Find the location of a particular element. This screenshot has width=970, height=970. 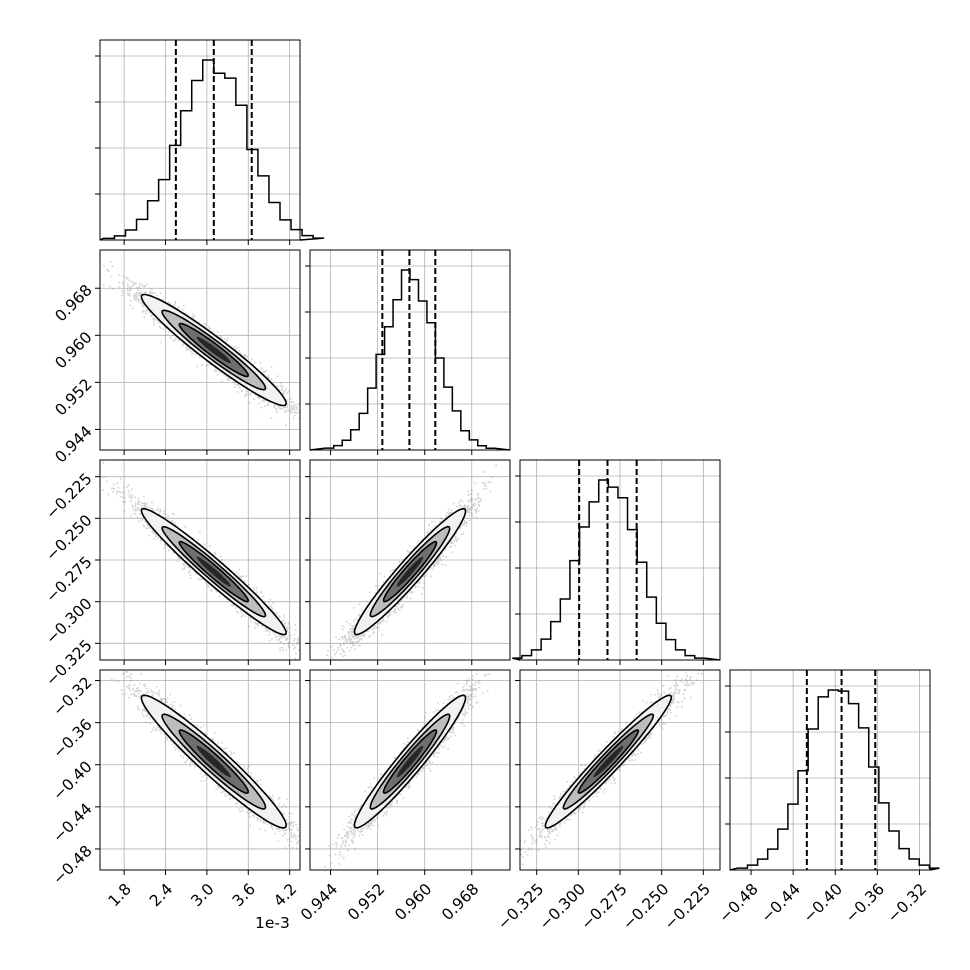

y-tick-label-3-3: −0.36 is located at coordinates (72, 739).